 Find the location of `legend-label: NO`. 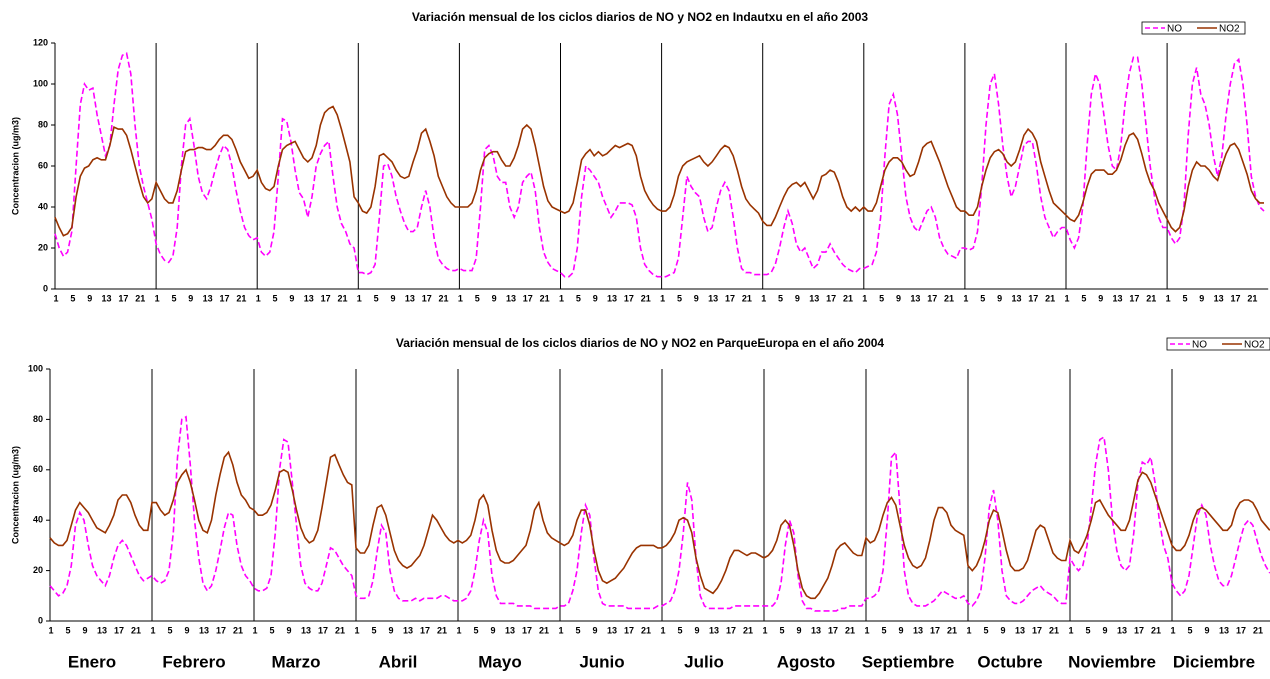

legend-label: NO is located at coordinates (1199, 345).